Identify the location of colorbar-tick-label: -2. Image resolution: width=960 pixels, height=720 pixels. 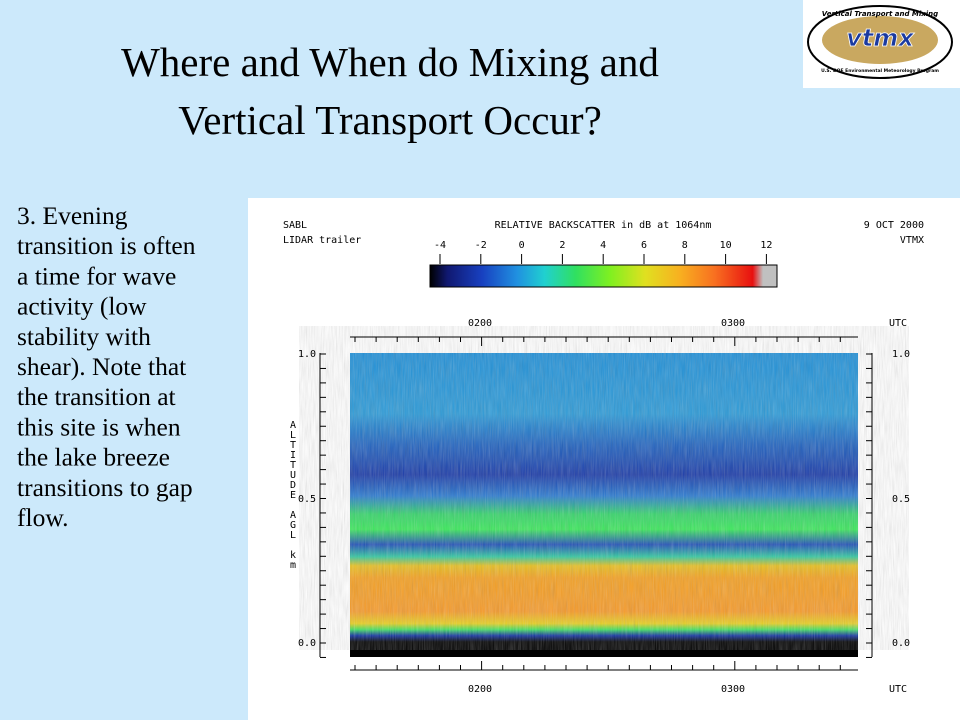
(481, 245).